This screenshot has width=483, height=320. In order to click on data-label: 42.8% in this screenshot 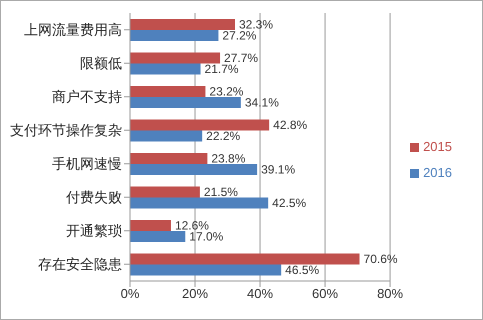, I will do `click(290, 125)`.